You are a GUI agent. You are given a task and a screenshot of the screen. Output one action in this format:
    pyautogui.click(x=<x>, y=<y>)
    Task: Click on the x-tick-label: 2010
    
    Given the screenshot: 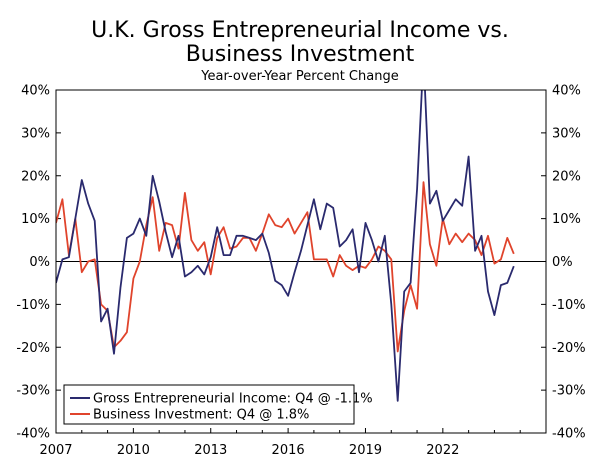 What is the action you would take?
    pyautogui.click(x=133, y=450)
    